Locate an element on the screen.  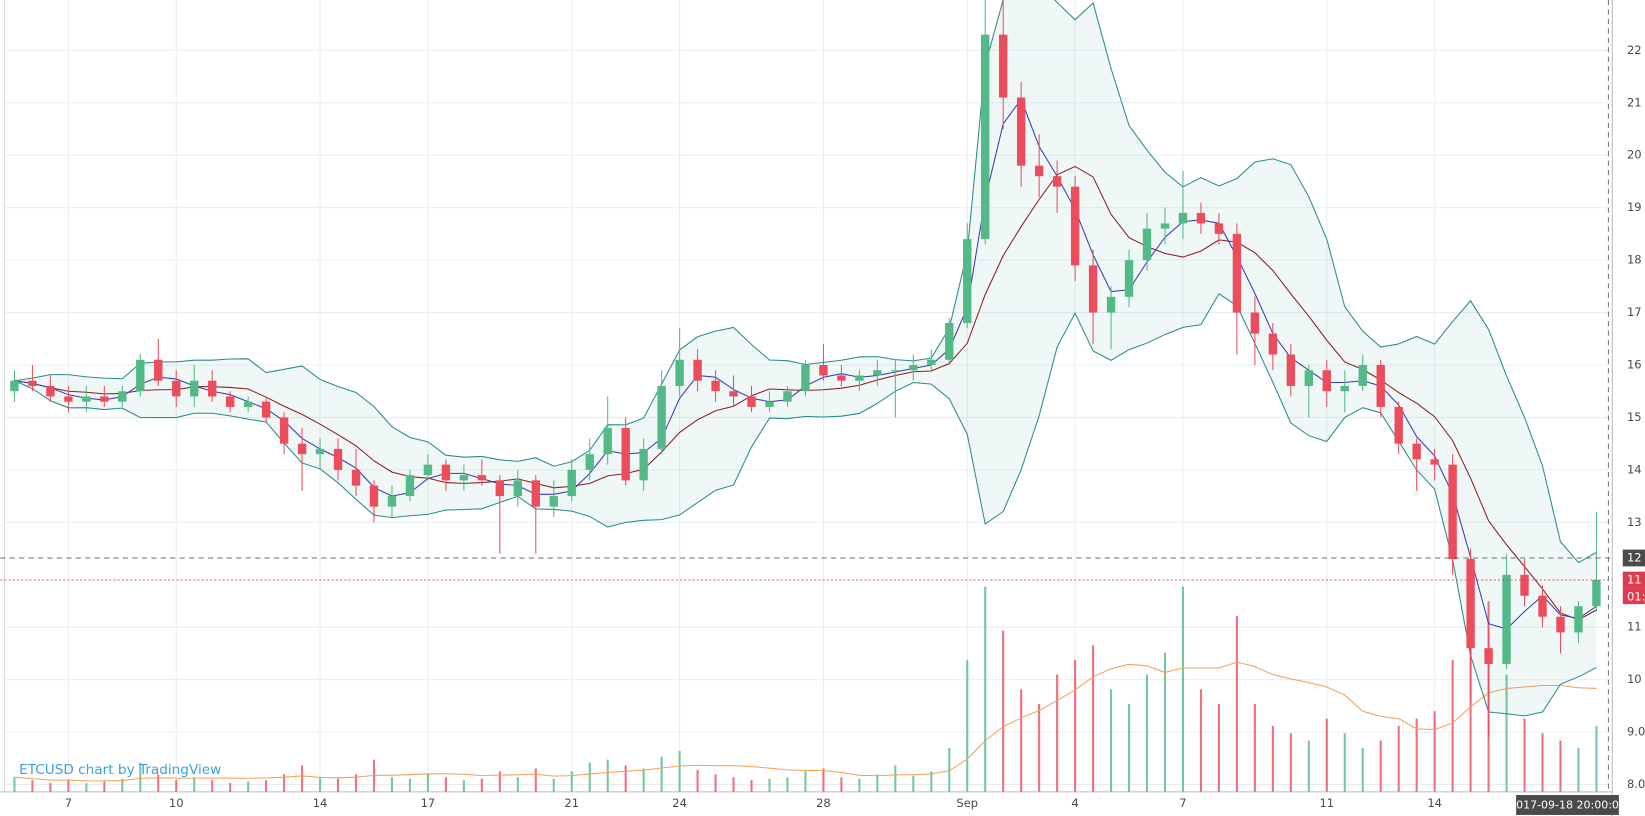
y-tick-label: 18 is located at coordinates (1634, 260).